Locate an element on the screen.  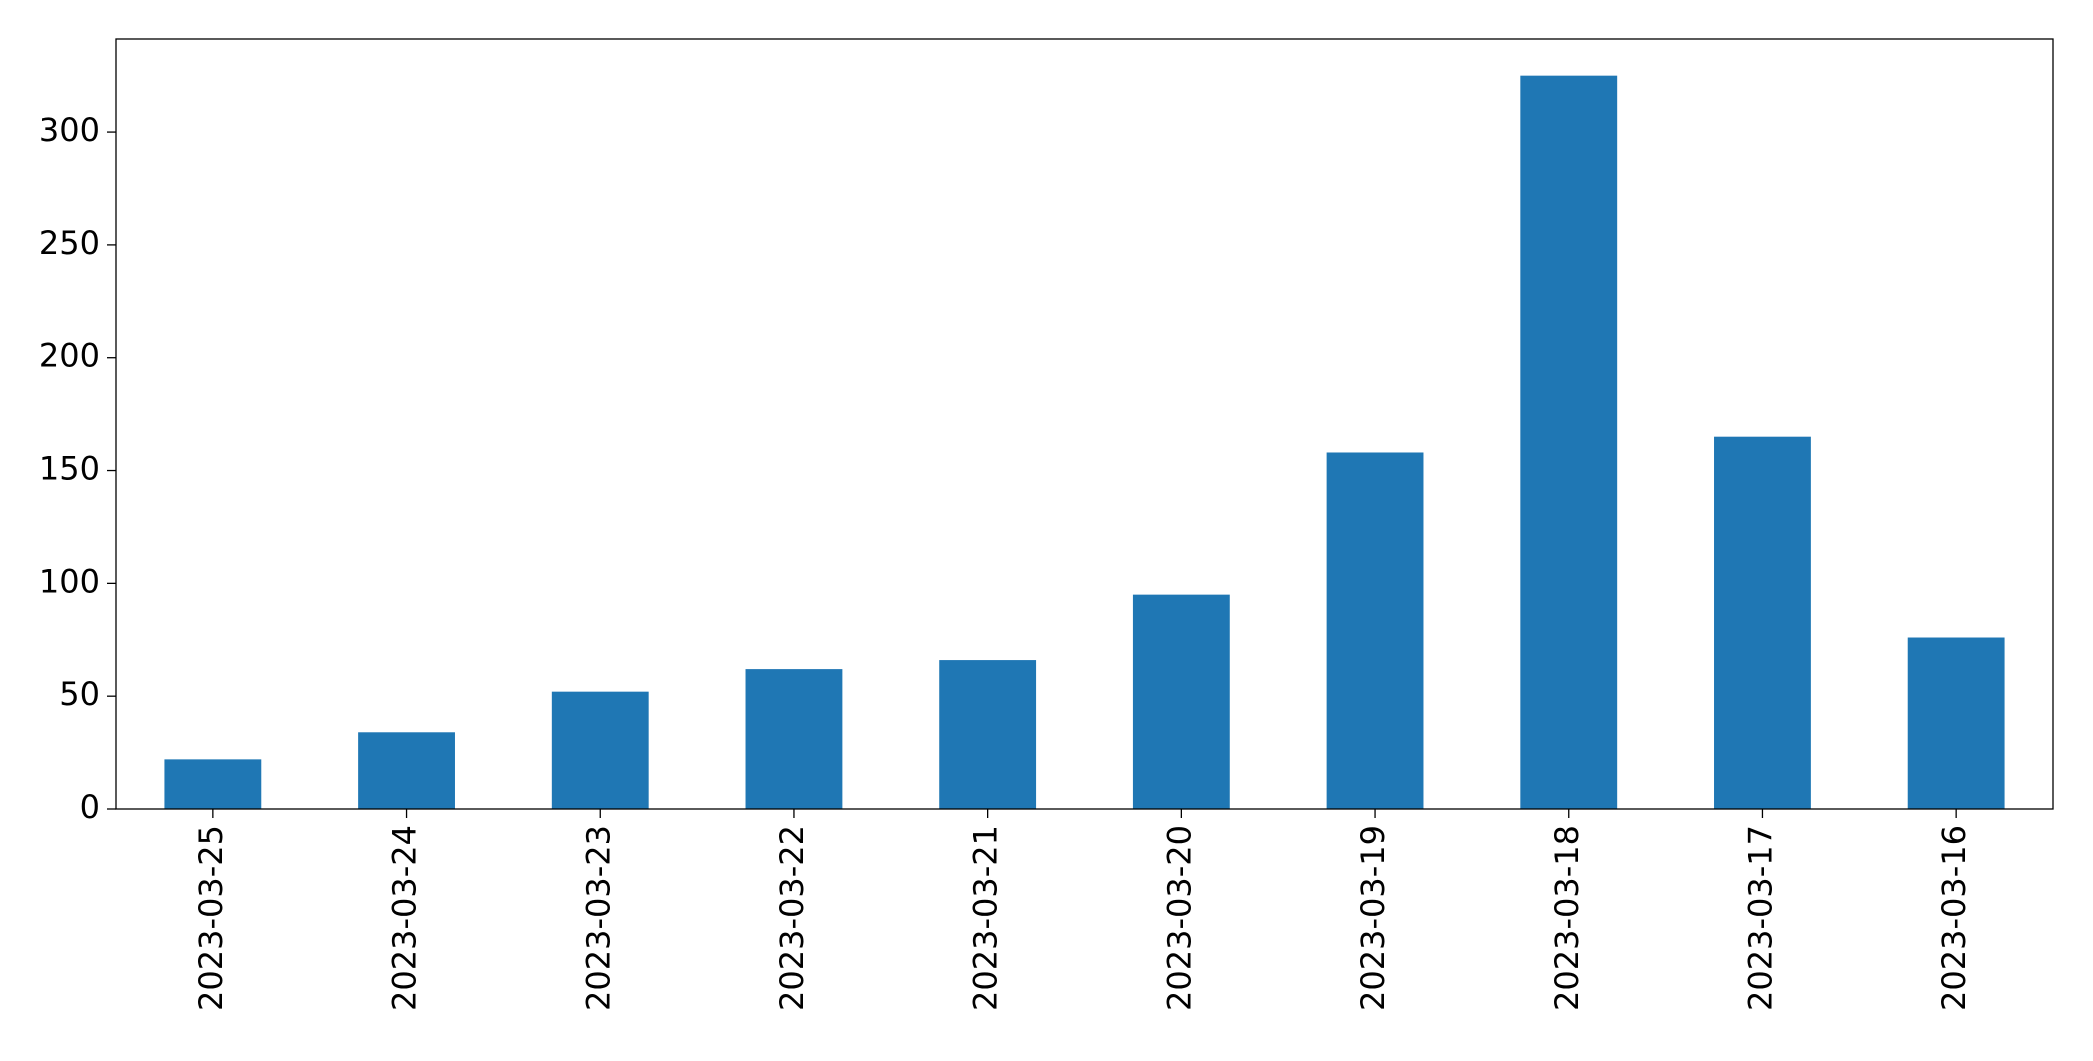
x-tick-label: 2023-03-20 is located at coordinates (1179, 918).